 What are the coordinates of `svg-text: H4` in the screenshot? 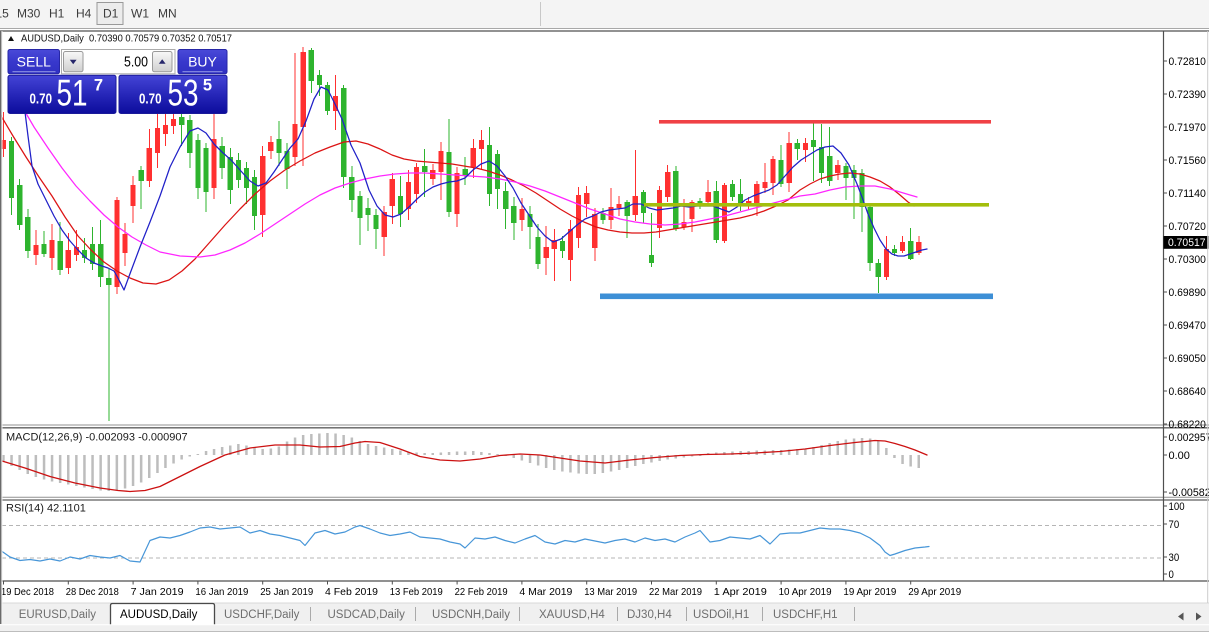 It's located at (84, 14).